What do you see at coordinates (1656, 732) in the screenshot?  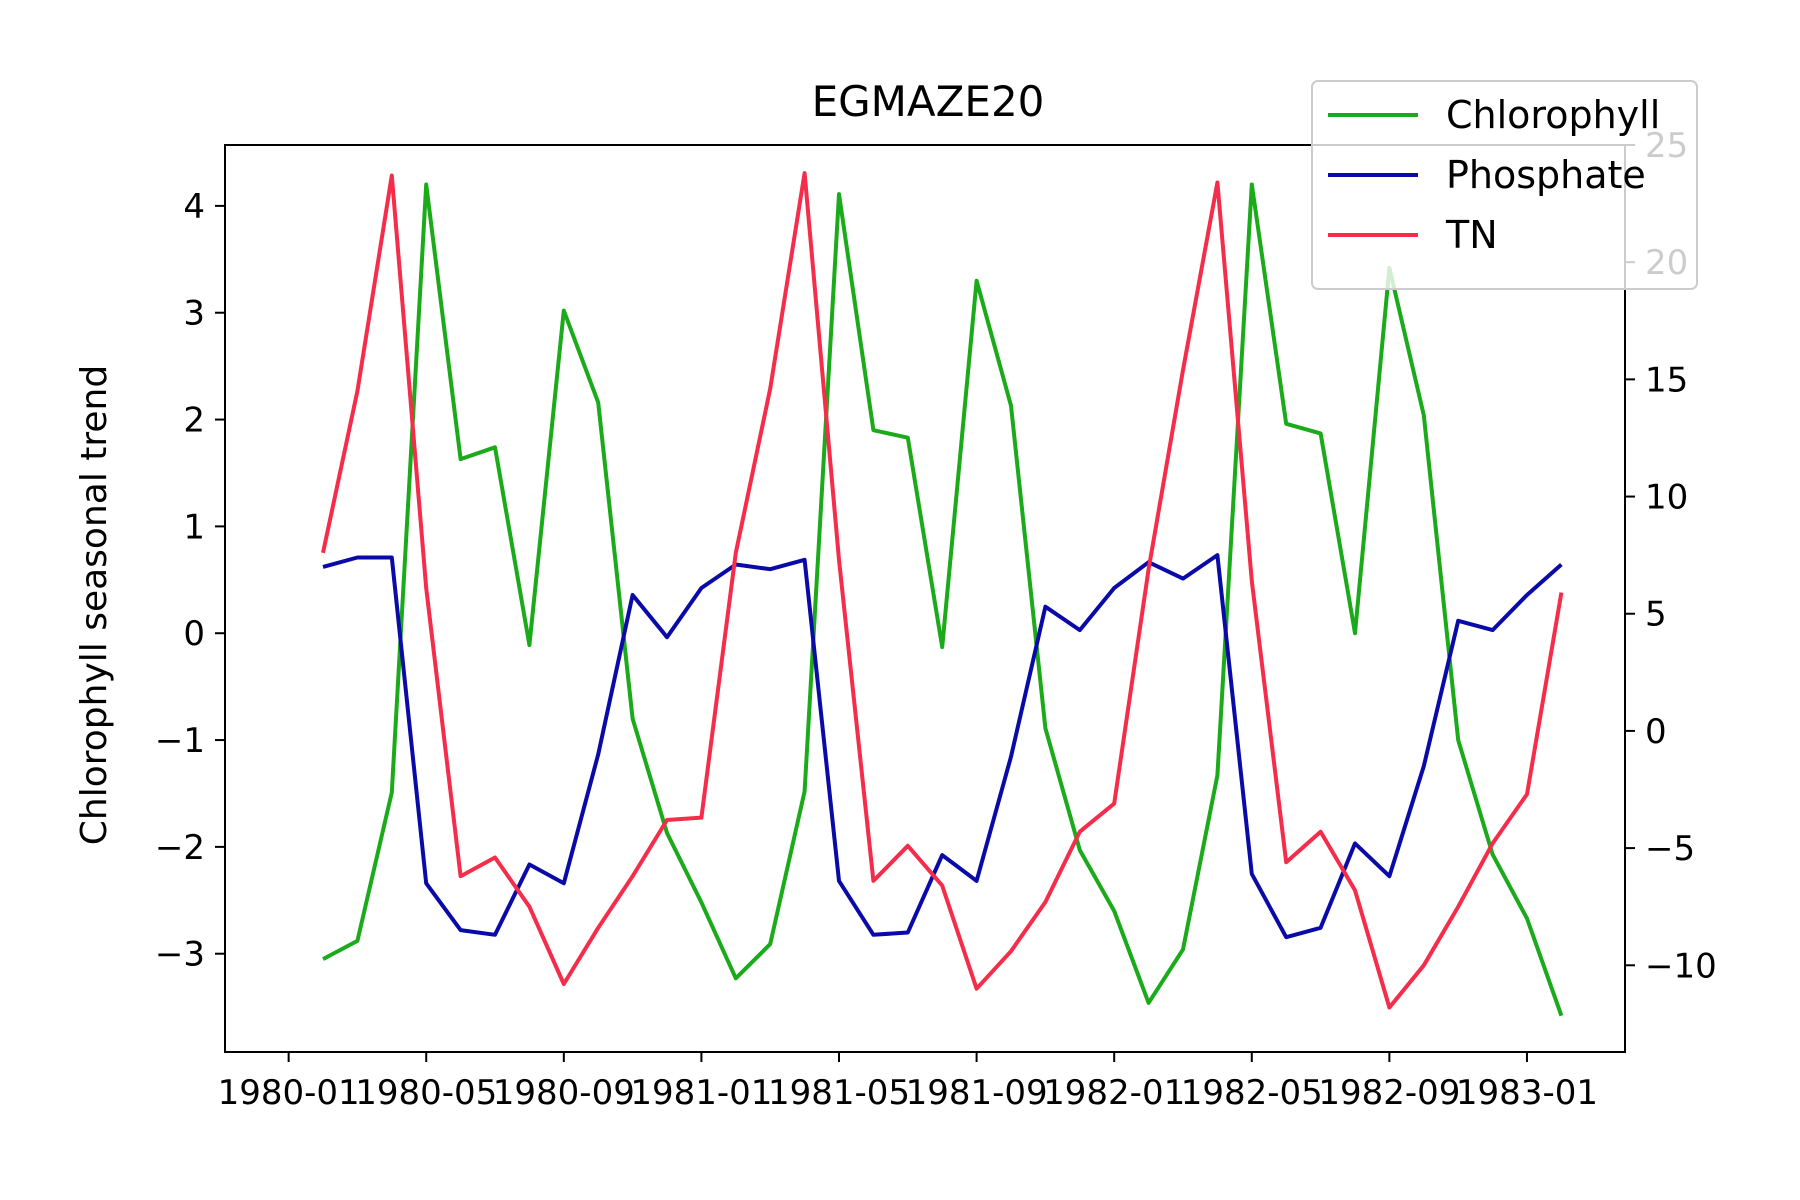 I see `y2-tick-label: 0` at bounding box center [1656, 732].